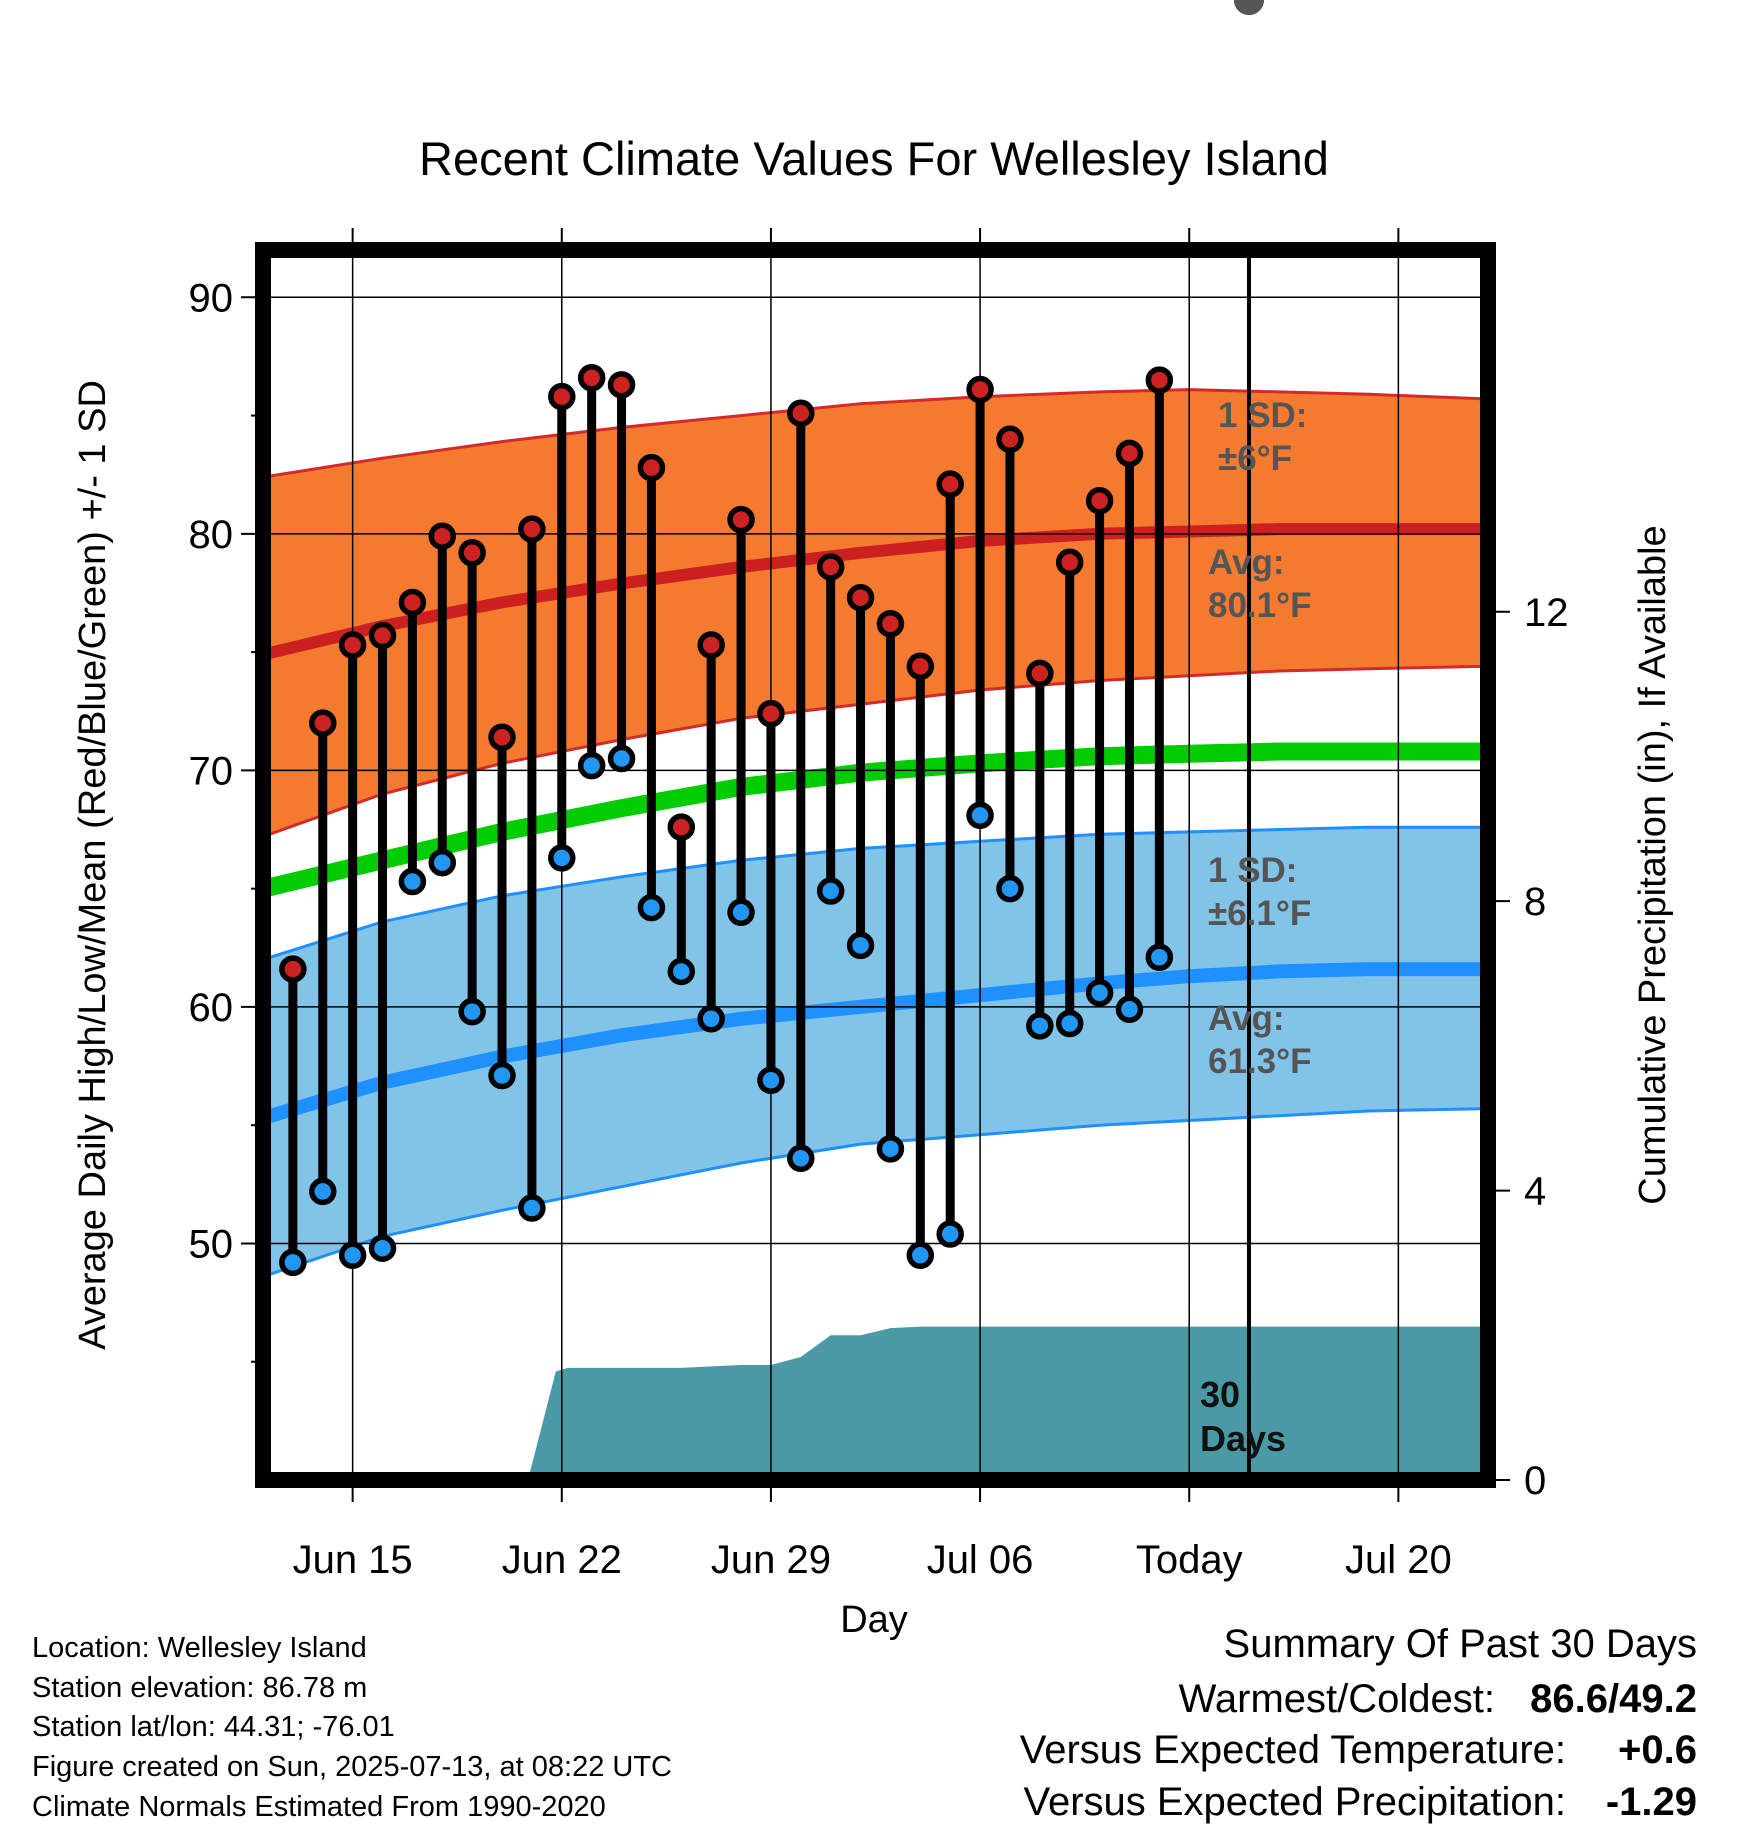  Describe the element at coordinates (1252, 870) in the screenshot. I see `low-sd-label-line1: 1 SD:` at that location.